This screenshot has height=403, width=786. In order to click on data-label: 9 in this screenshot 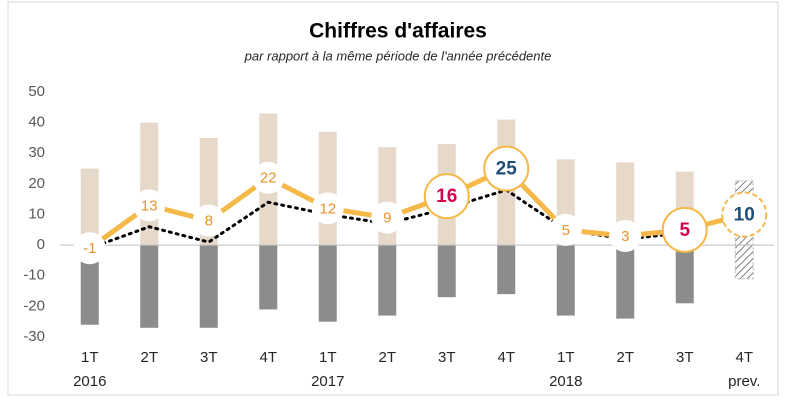, I will do `click(387, 218)`.